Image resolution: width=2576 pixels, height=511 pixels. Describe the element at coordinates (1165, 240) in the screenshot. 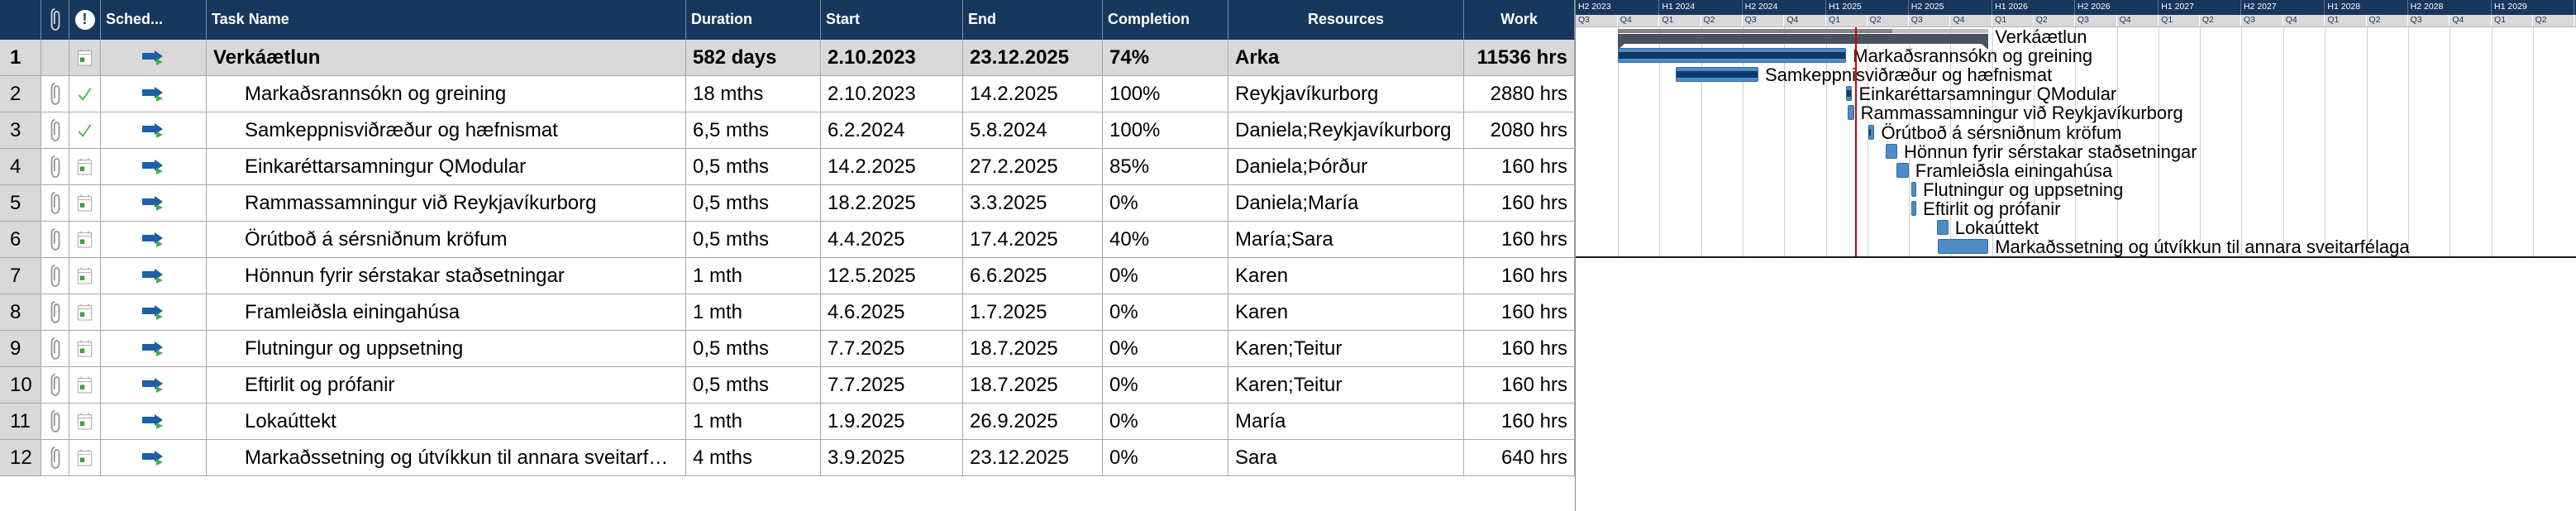

I see `cell-completion: 40%` at that location.